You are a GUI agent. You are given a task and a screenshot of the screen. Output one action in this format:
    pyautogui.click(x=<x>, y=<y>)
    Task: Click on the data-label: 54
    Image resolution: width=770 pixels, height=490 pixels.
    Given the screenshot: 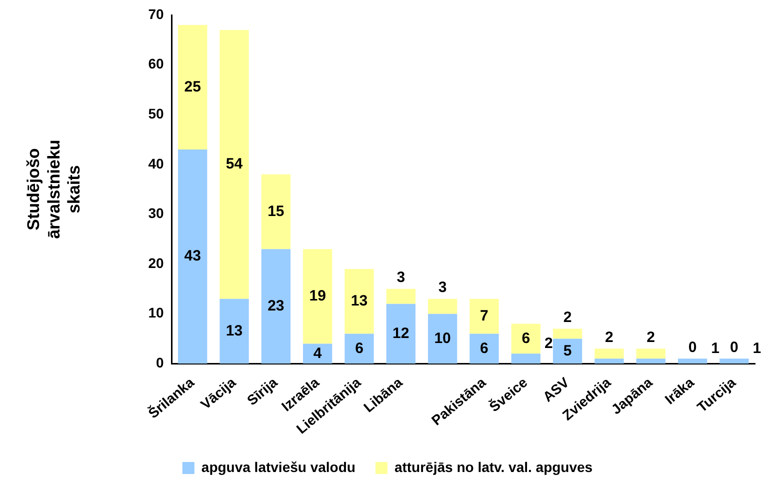 What is the action you would take?
    pyautogui.click(x=235, y=164)
    